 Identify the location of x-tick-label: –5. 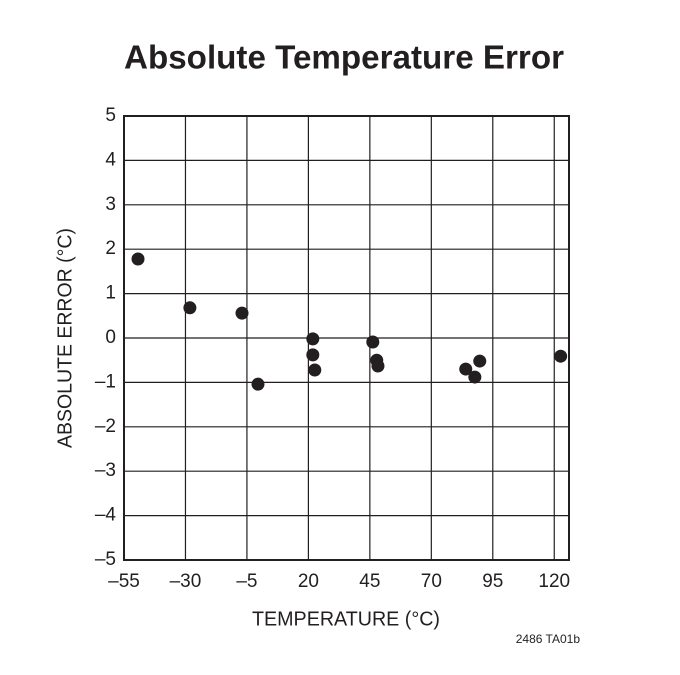
(246, 581).